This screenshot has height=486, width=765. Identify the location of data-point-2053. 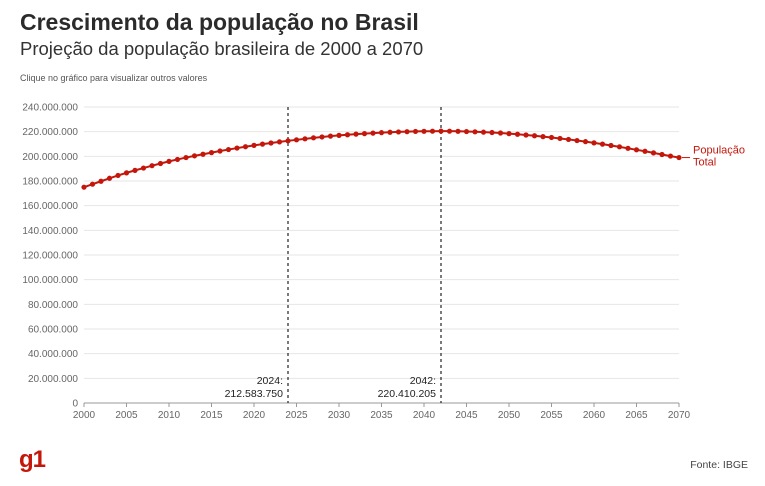
(534, 136).